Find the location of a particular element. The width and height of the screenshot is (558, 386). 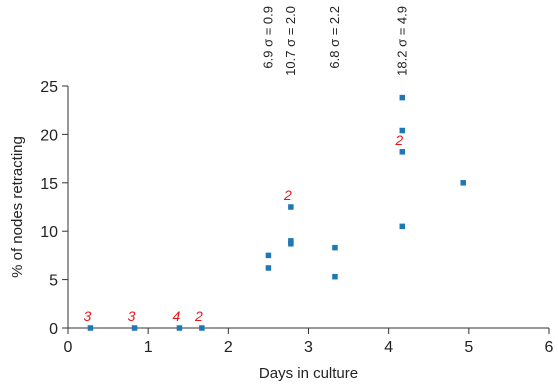

stat-annotation: 6.9 σ = 0.9 is located at coordinates (267, 37).